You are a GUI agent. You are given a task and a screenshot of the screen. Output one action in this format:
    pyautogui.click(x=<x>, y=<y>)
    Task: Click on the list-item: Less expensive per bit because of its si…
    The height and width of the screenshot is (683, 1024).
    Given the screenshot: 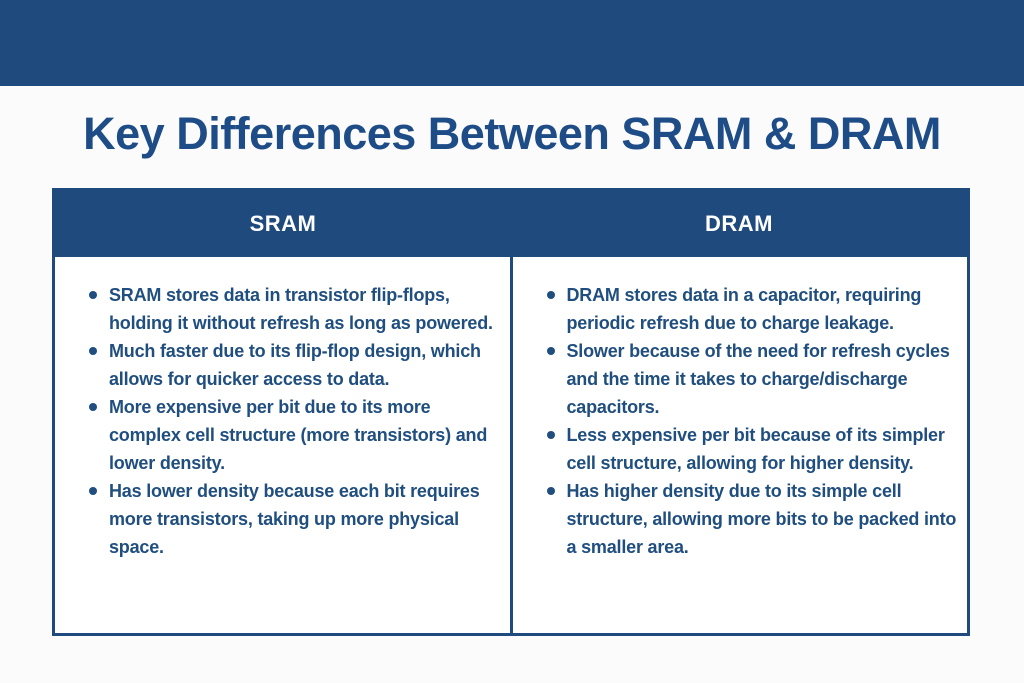 What is the action you would take?
    pyautogui.click(x=751, y=449)
    